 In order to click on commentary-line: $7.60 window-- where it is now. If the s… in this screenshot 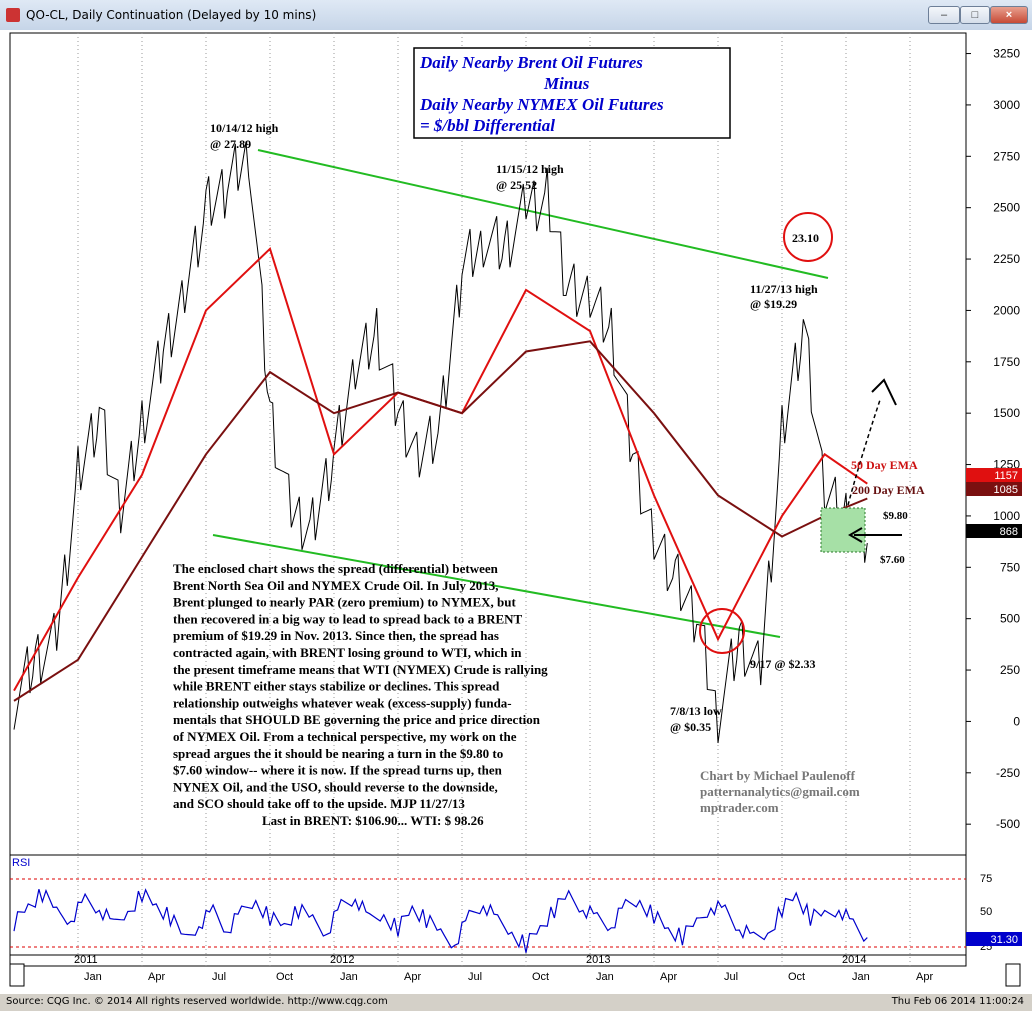, I will do `click(338, 770)`.